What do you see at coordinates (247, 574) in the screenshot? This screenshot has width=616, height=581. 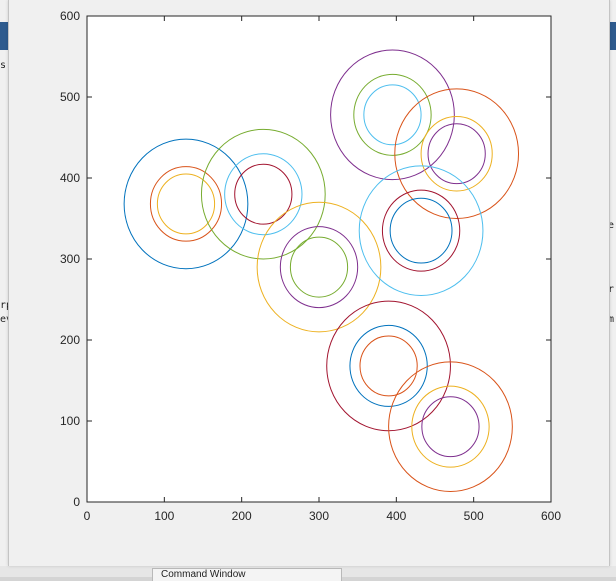 I see `command-window-tab: Command Window` at bounding box center [247, 574].